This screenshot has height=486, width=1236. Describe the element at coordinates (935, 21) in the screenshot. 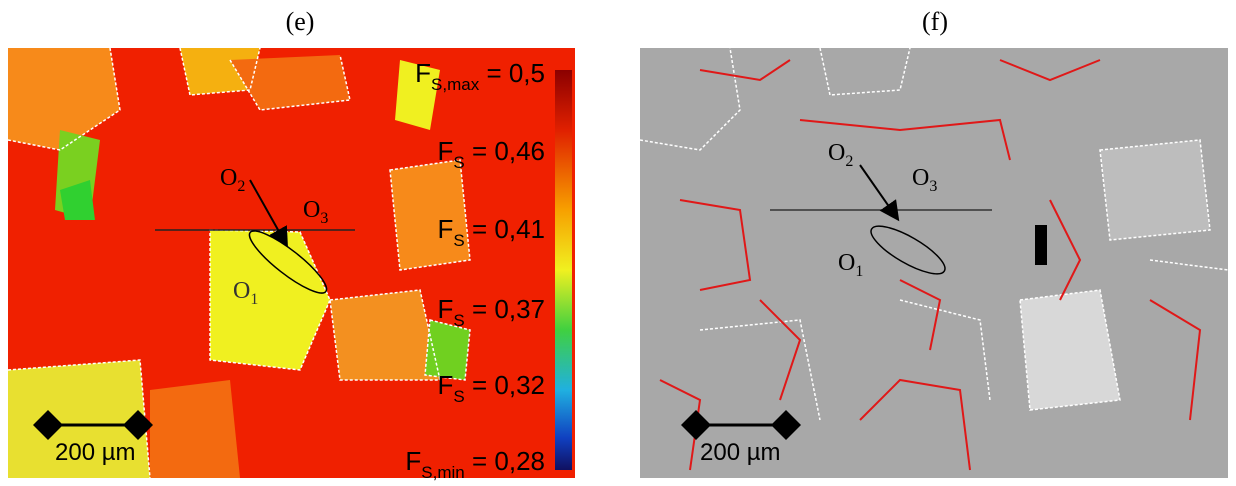

I see `panel-label: (f)` at that location.